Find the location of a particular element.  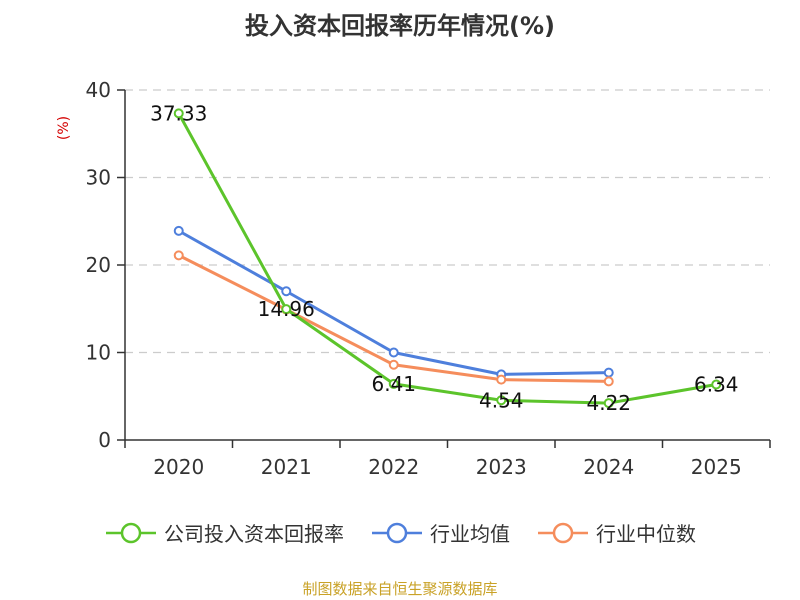

legend-item-2: 行业中位数 is located at coordinates (616, 532).